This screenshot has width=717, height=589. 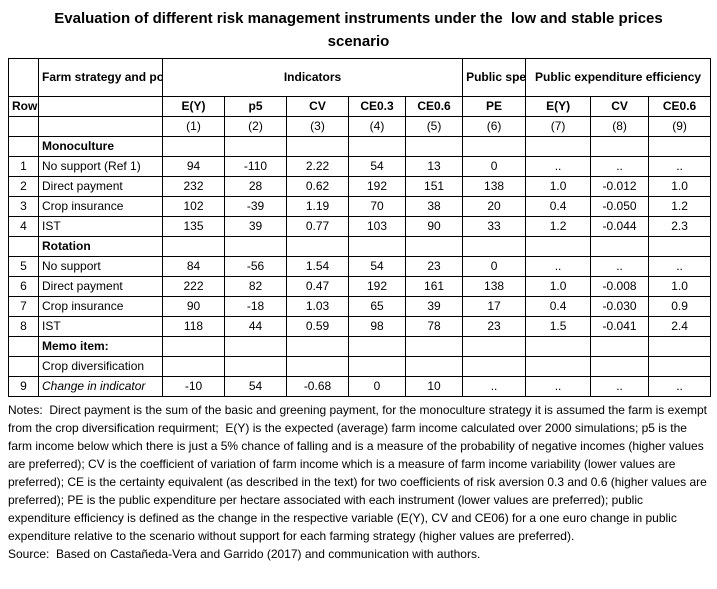 I want to click on header-num-6: (6), so click(x=494, y=126).